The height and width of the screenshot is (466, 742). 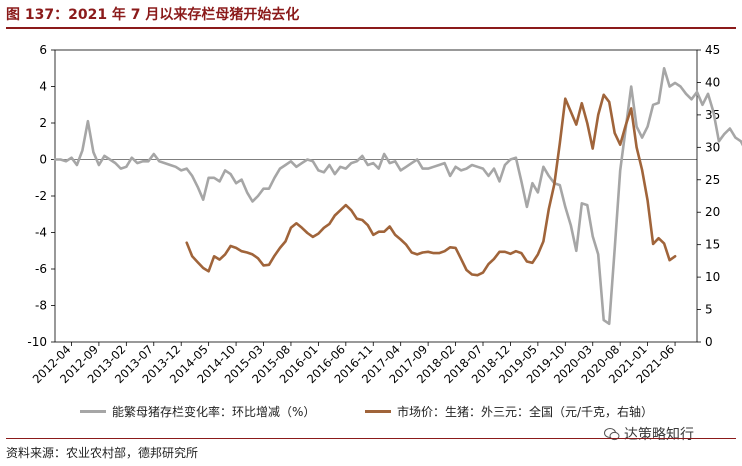 What do you see at coordinates (712, 82) in the screenshot?
I see `right-tick-label: 40` at bounding box center [712, 82].